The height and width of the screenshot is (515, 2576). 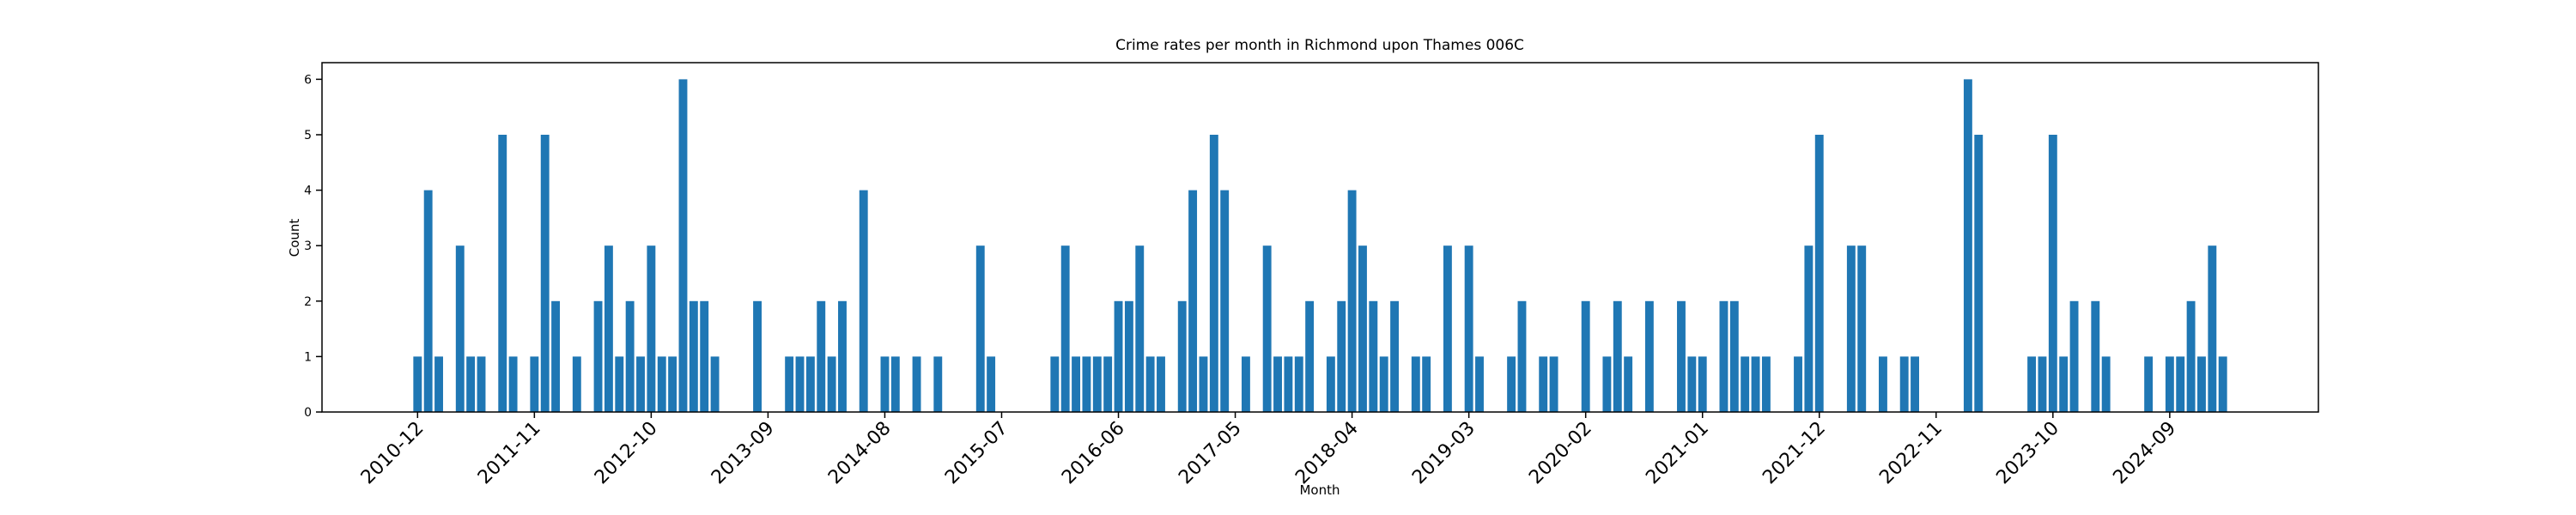 I want to click on y-tick-label: 1, so click(x=308, y=357).